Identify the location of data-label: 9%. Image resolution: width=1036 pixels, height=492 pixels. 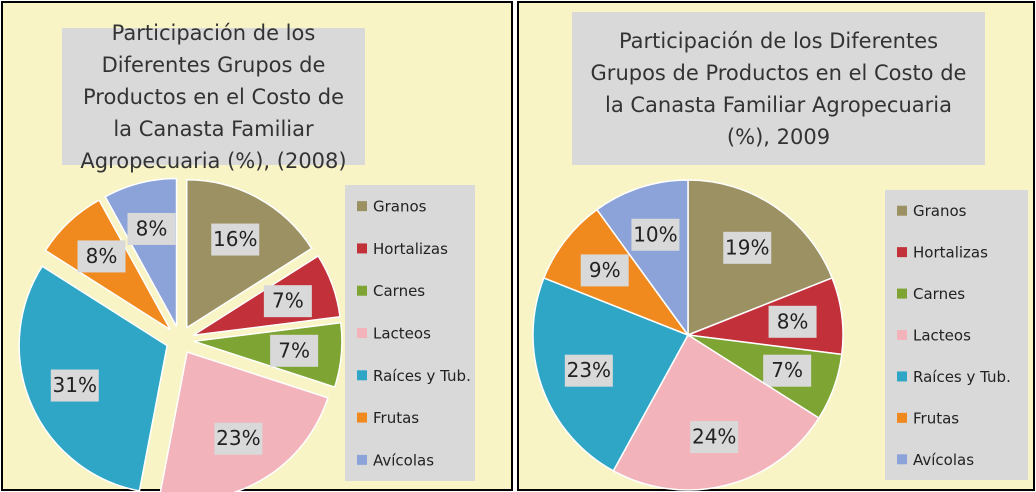
(605, 270).